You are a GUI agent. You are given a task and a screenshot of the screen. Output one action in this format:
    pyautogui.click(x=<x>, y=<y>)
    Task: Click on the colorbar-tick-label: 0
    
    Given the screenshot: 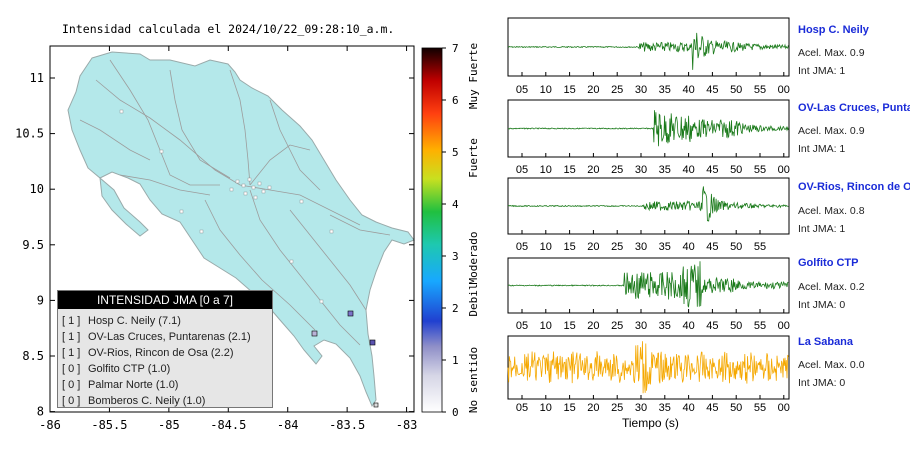 What is the action you would take?
    pyautogui.click(x=455, y=412)
    